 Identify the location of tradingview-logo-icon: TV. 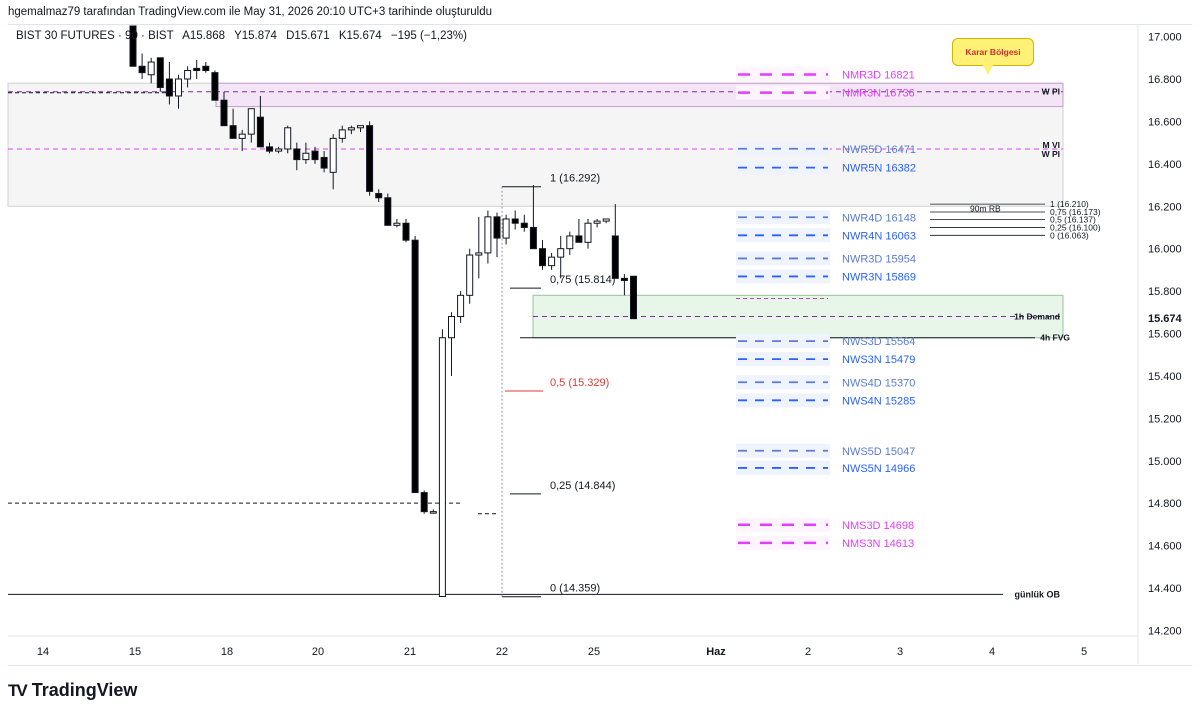
(18, 690).